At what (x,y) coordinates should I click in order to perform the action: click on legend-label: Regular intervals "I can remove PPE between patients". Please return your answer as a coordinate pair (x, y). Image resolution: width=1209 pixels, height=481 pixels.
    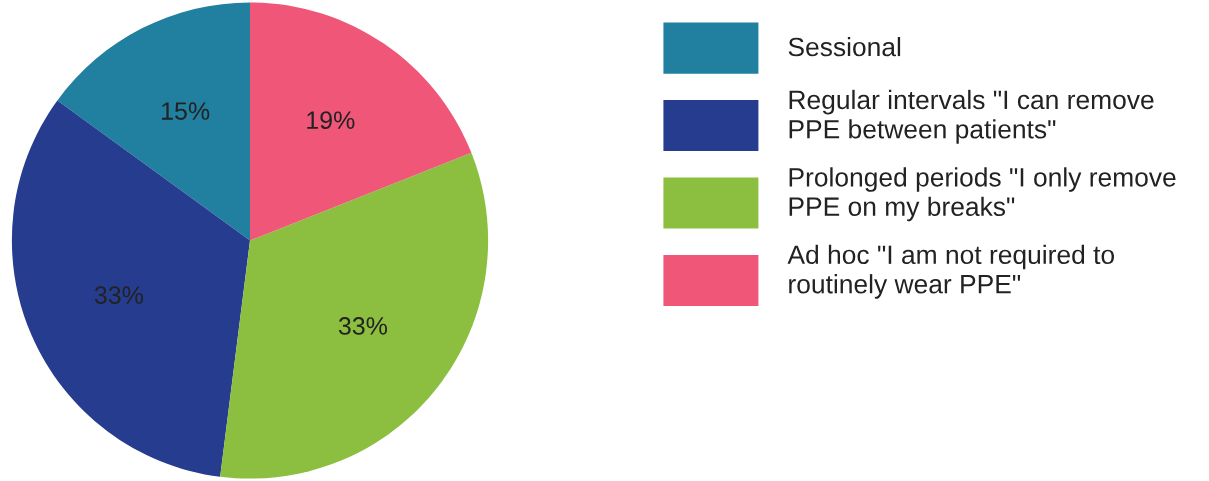
    Looking at the image, I should click on (971, 116).